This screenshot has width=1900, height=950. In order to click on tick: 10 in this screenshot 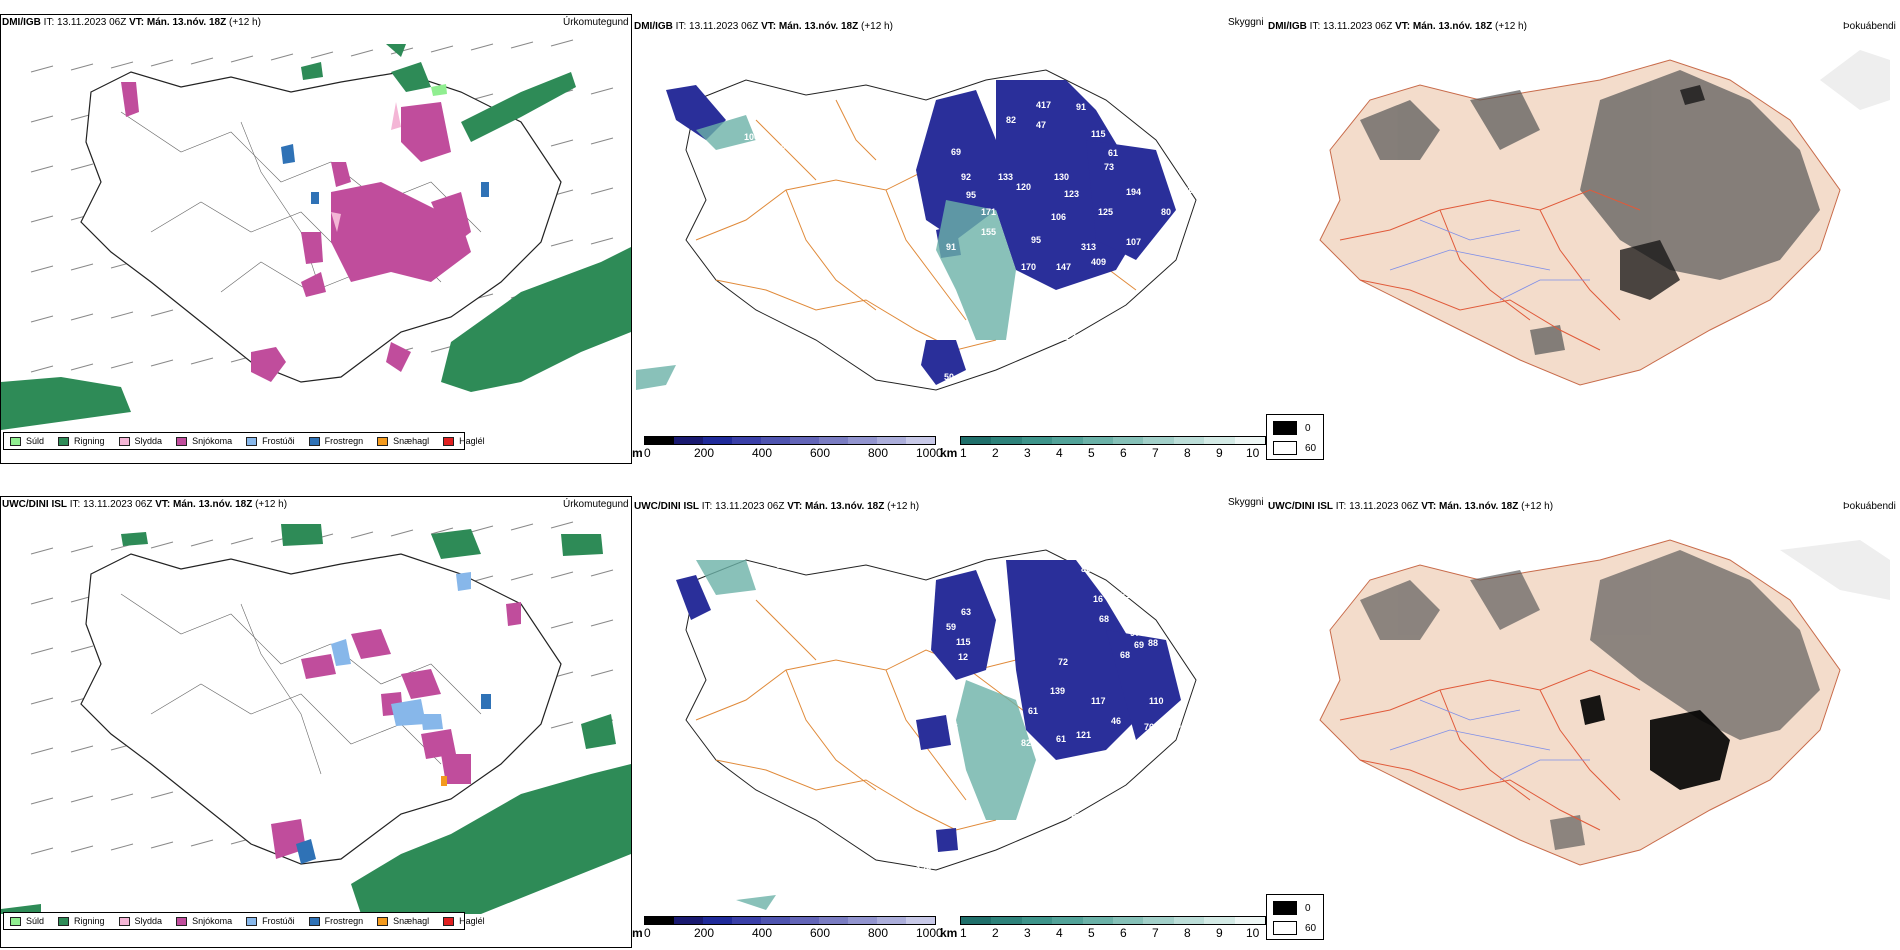, I will do `click(1253, 933)`.